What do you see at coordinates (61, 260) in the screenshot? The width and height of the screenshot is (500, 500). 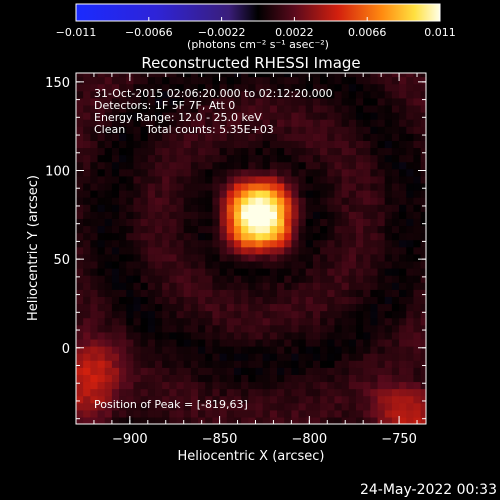 I see `y-tick-label: 50` at bounding box center [61, 260].